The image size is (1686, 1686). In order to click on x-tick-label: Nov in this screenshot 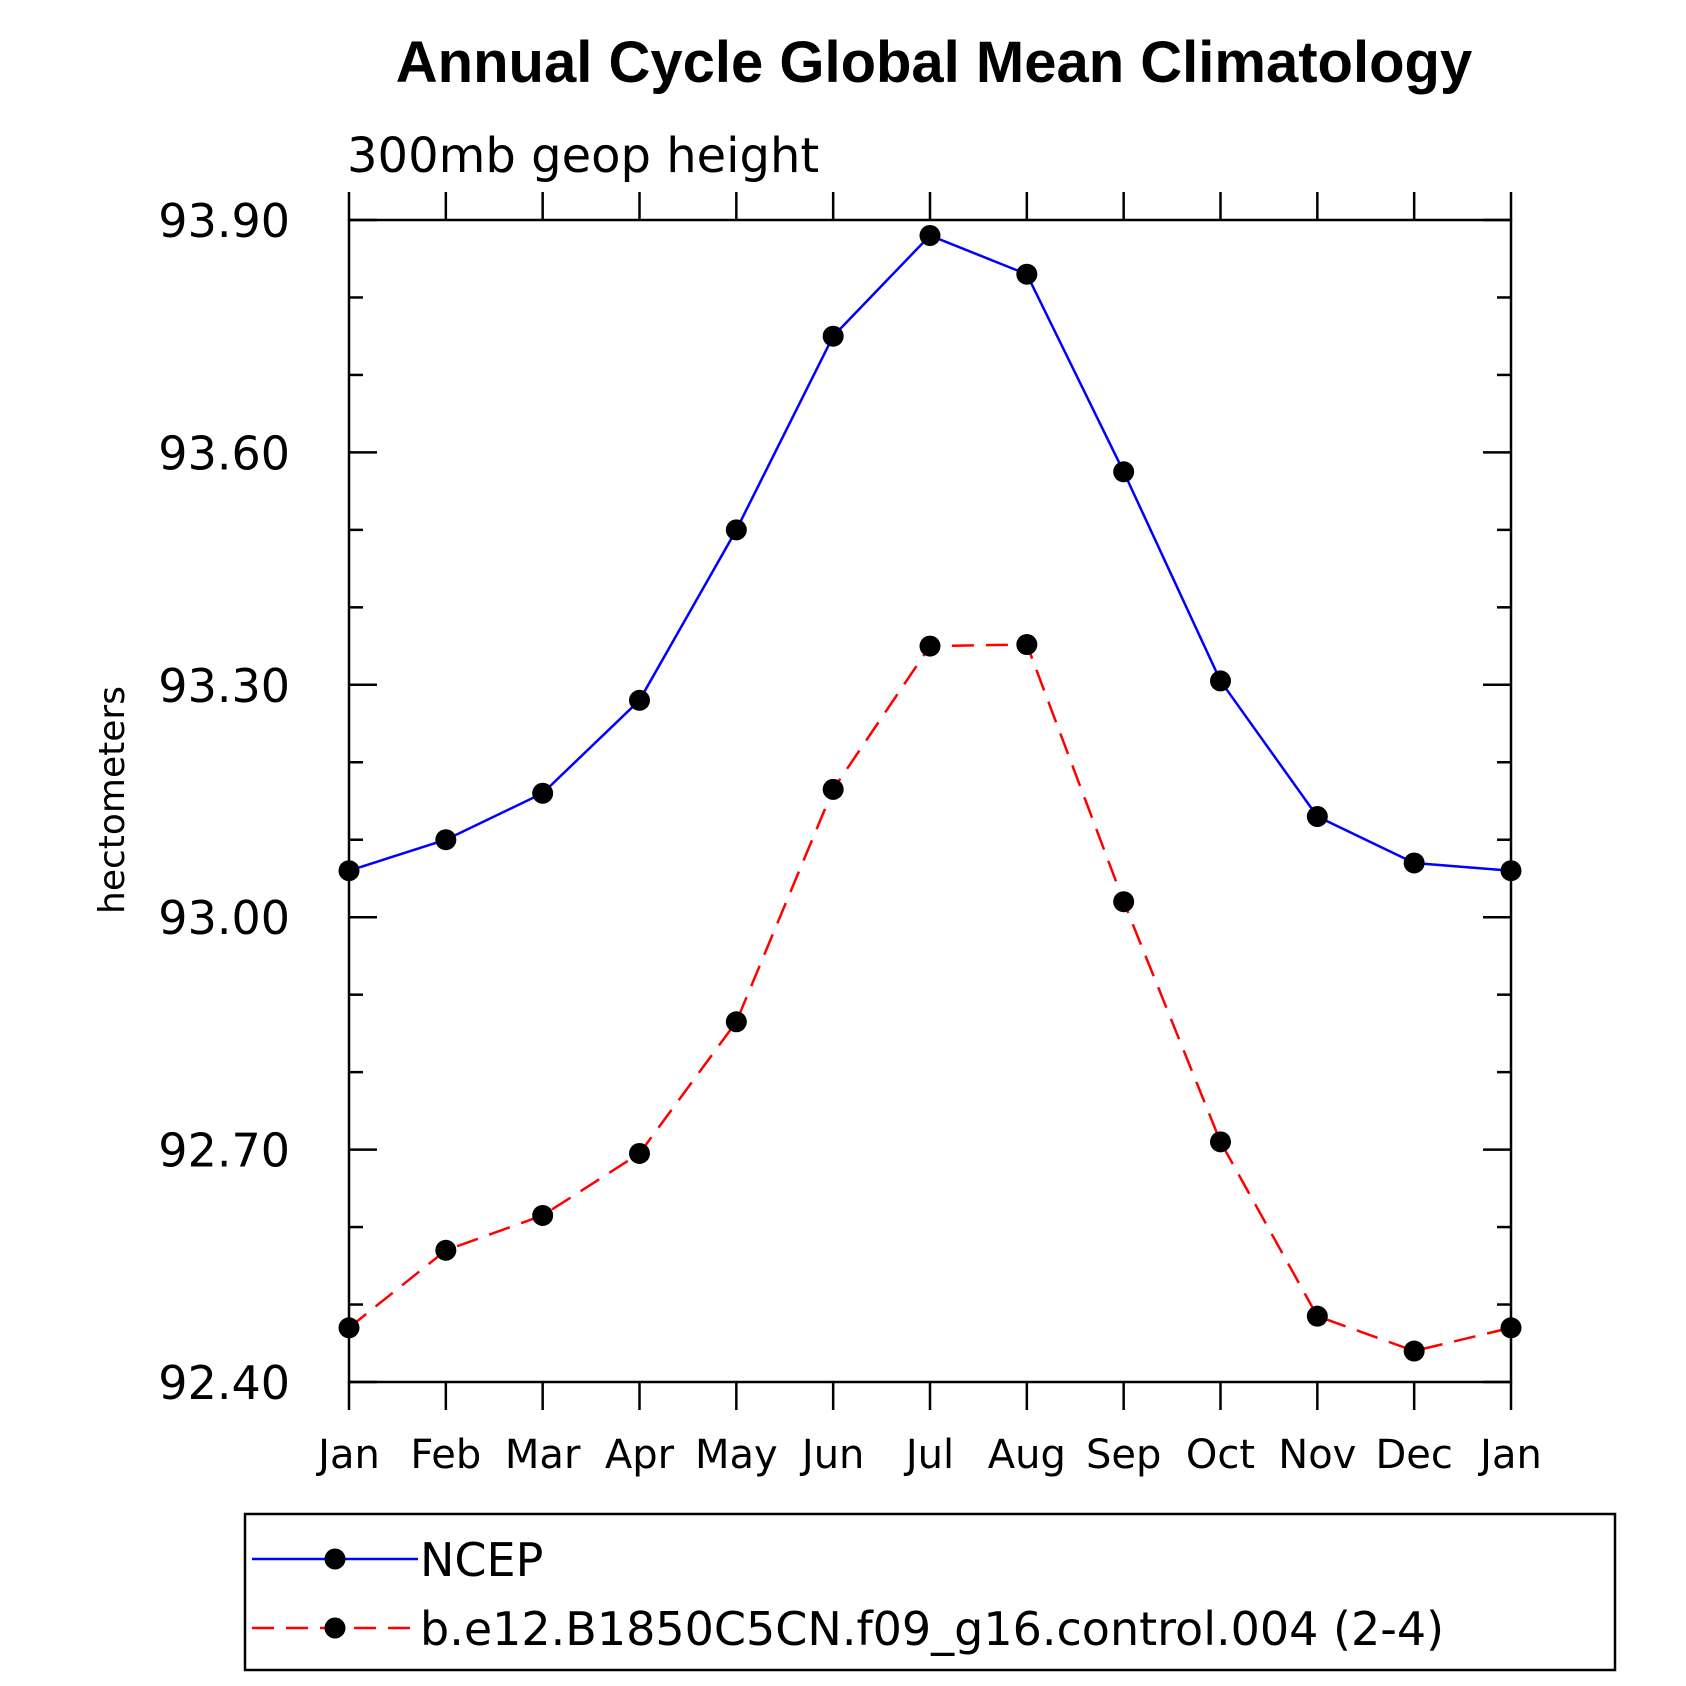, I will do `click(1317, 1455)`.